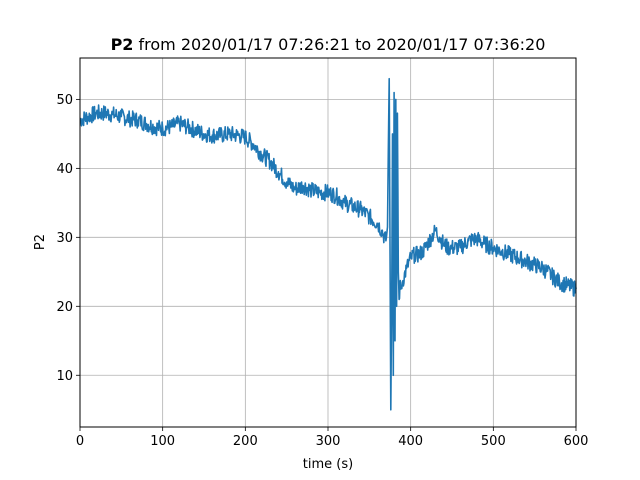 This screenshot has height=480, width=640. Describe the element at coordinates (40, 242) in the screenshot. I see `y-axis-label: P2` at that location.